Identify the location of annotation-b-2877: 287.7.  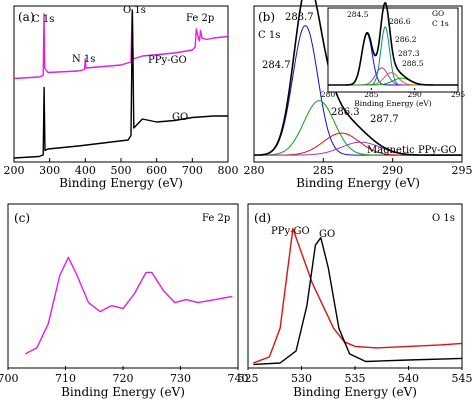
(384, 119).